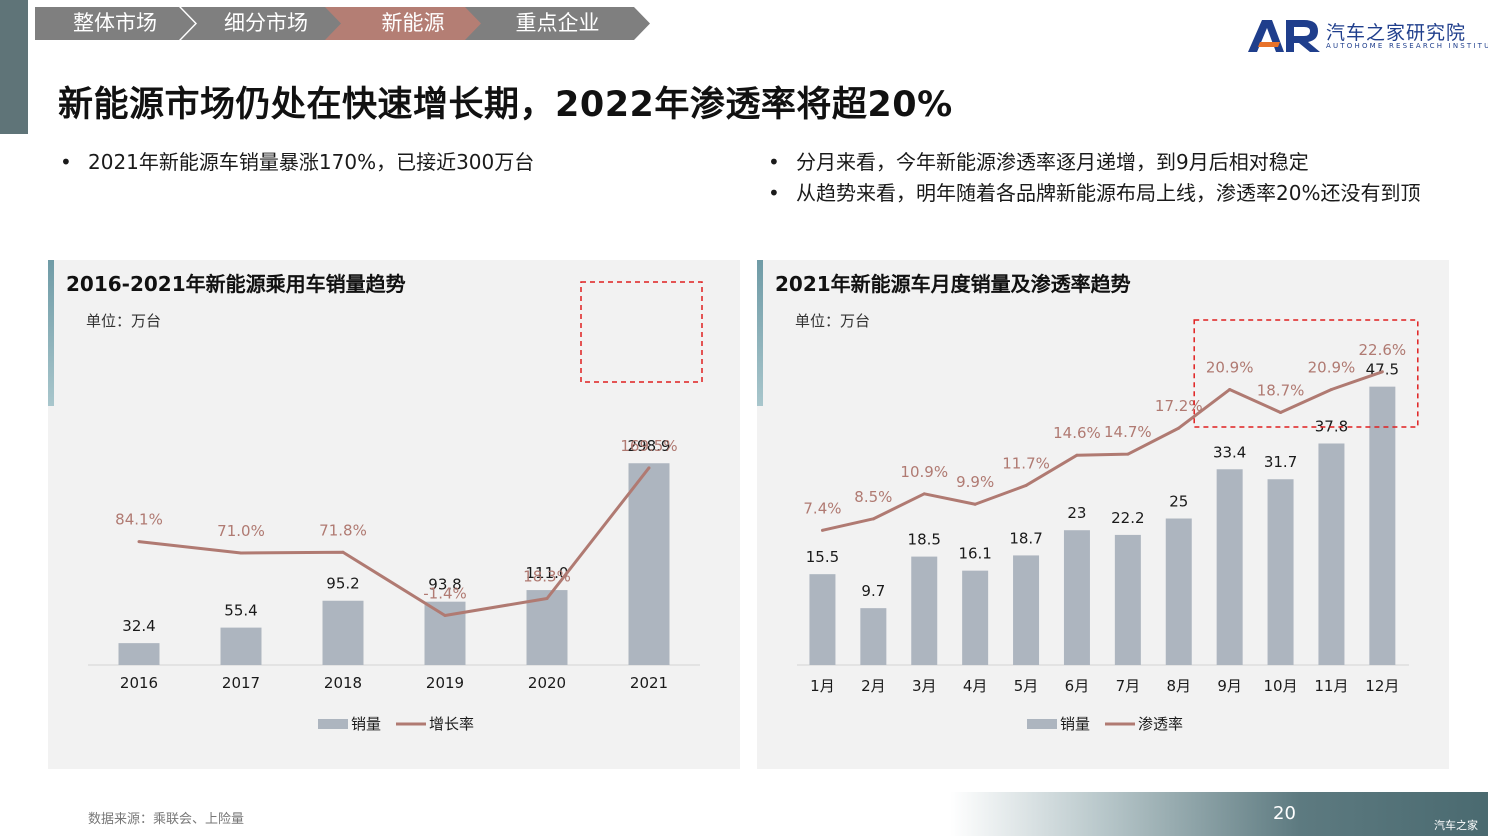 The width and height of the screenshot is (1488, 836). I want to click on x-tick-label: 7月, so click(1128, 686).